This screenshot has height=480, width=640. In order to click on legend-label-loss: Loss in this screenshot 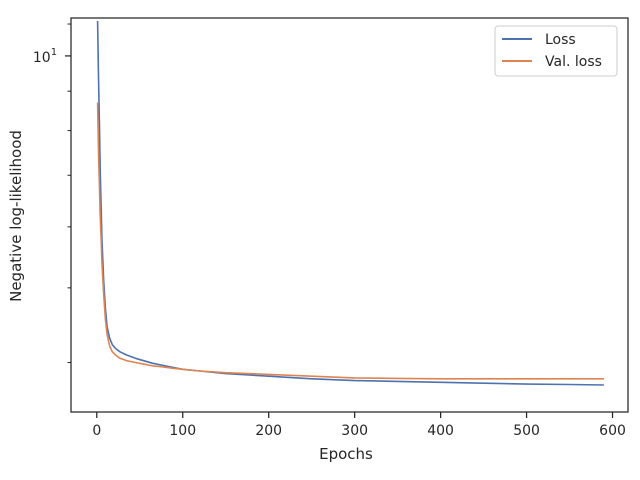, I will do `click(560, 40)`.